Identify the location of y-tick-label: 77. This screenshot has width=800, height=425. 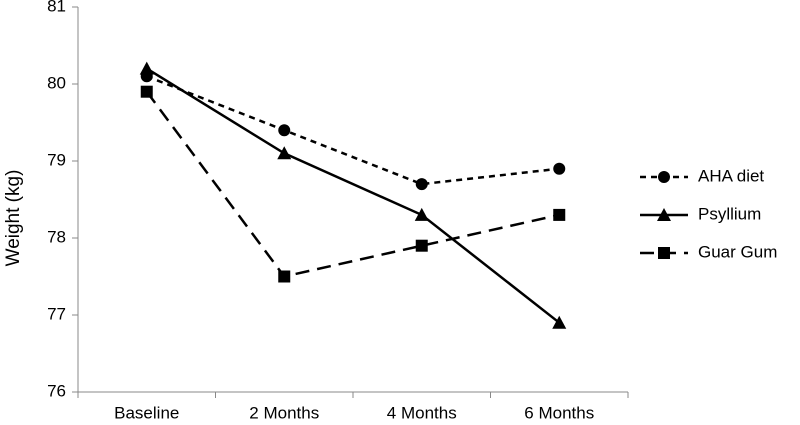
(56, 313).